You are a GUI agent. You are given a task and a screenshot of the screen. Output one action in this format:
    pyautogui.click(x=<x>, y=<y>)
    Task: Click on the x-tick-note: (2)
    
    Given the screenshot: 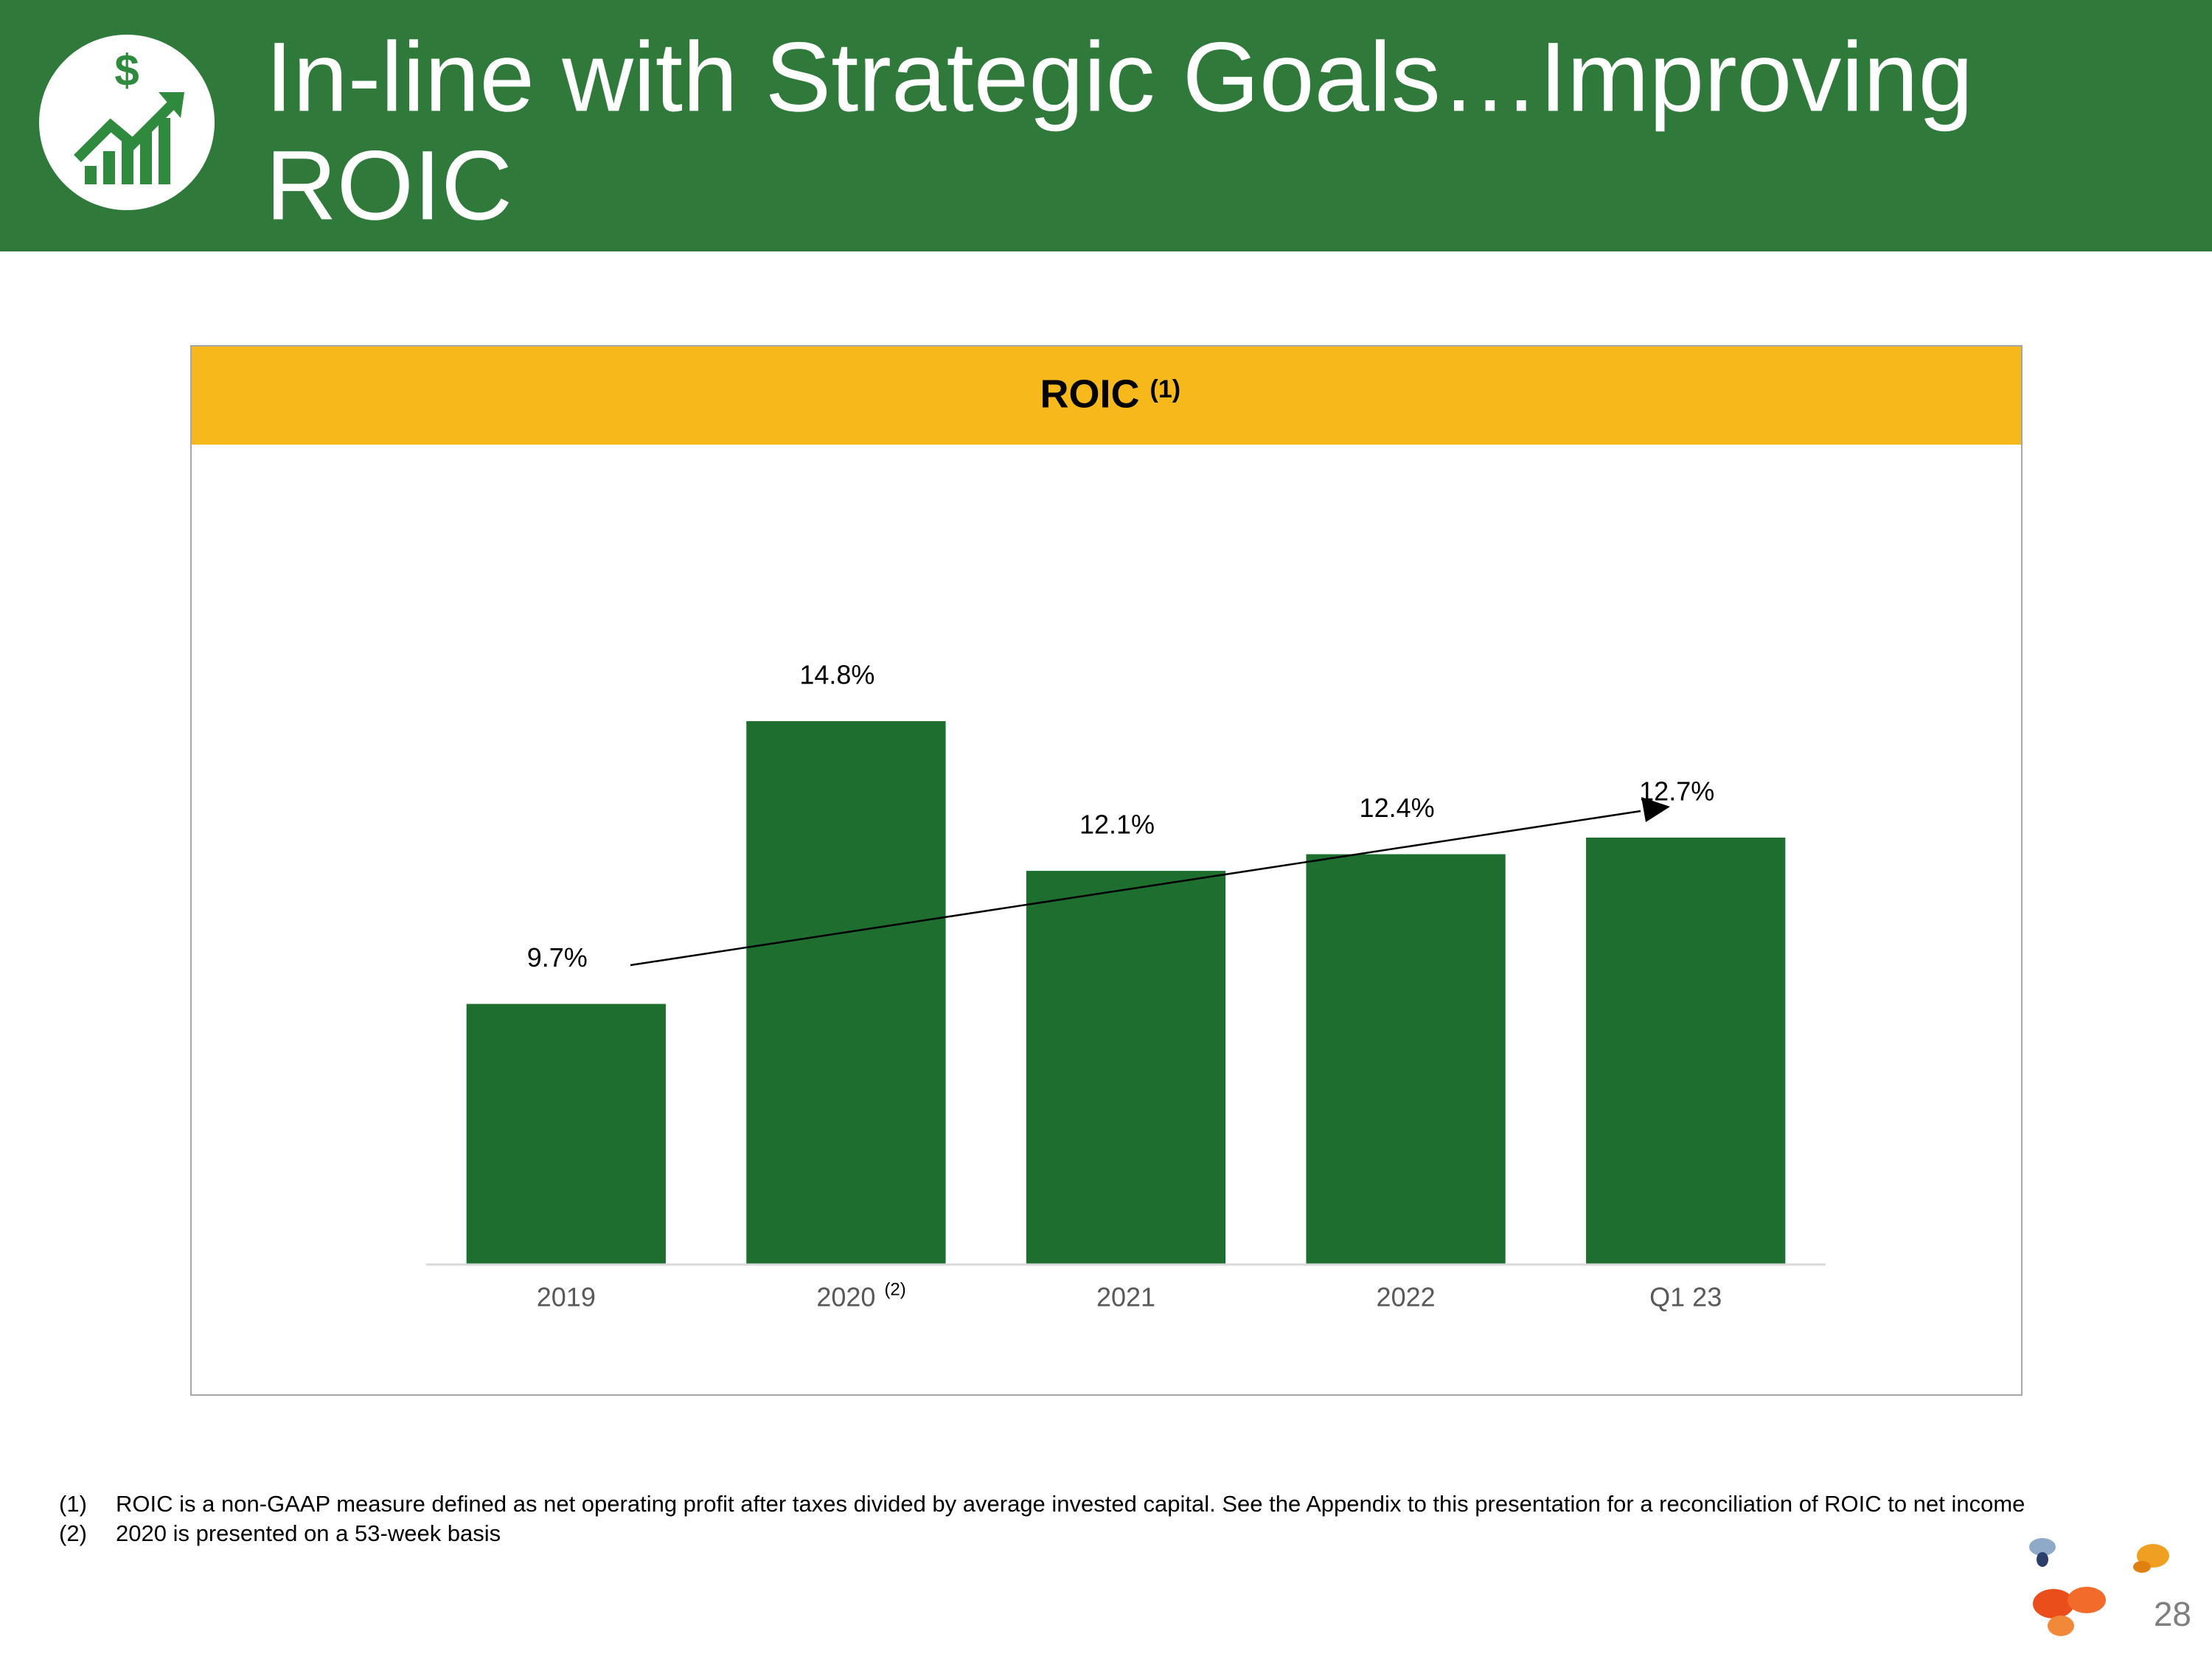 What is the action you would take?
    pyautogui.click(x=894, y=1289)
    